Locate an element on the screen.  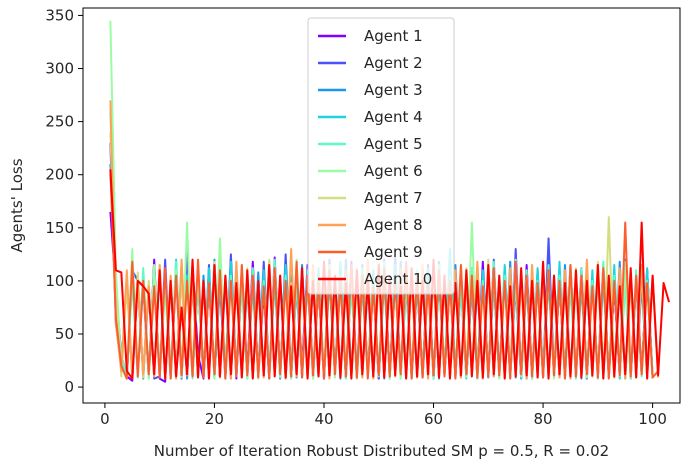
y-tick-label: 350 is located at coordinates (59, 15).